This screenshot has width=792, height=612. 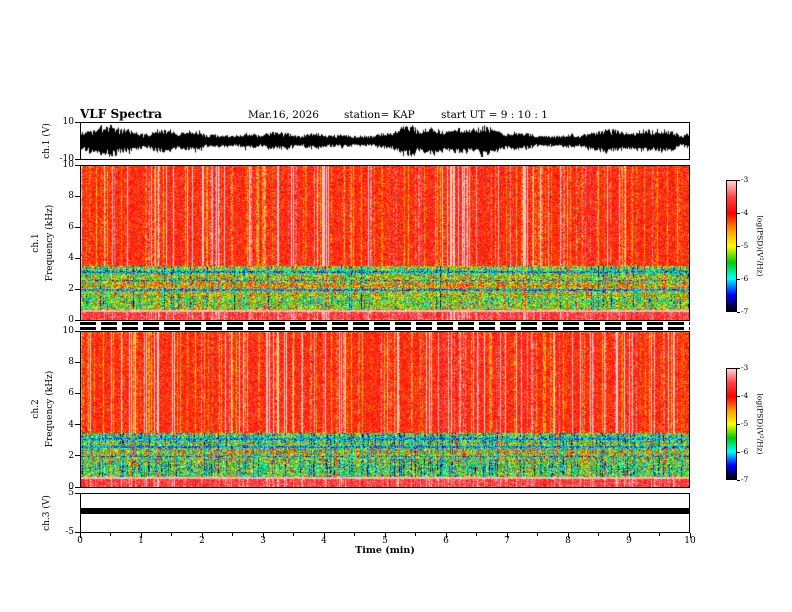 I want to click on x-tick-label: 3, so click(x=263, y=541).